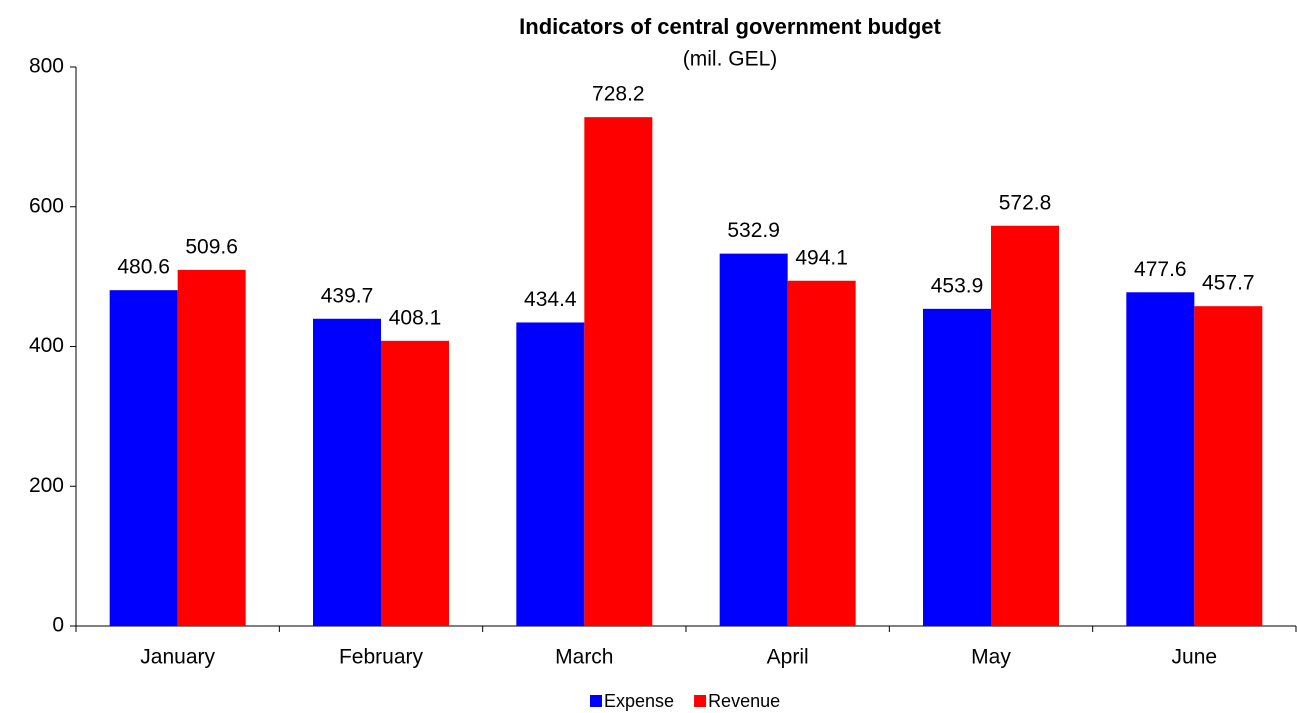 The height and width of the screenshot is (713, 1297). I want to click on y-tick-label: 200, so click(46, 485).